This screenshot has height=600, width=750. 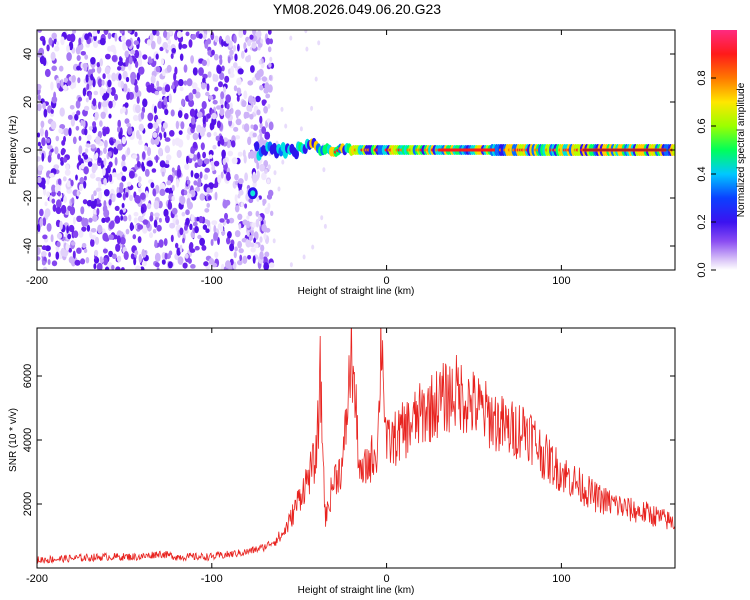 I want to click on chart-title: YM08.2026.049.06.20.G23, so click(x=357, y=9).